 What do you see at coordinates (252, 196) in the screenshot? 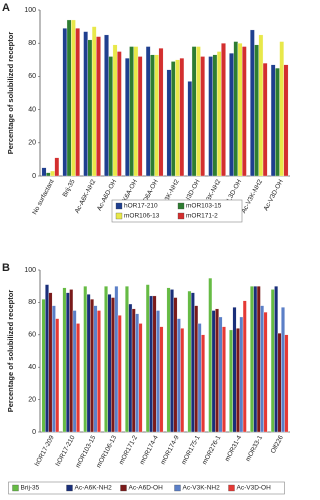
I see `x-tick-label: Ac-V3K-NH2` at bounding box center [252, 196].